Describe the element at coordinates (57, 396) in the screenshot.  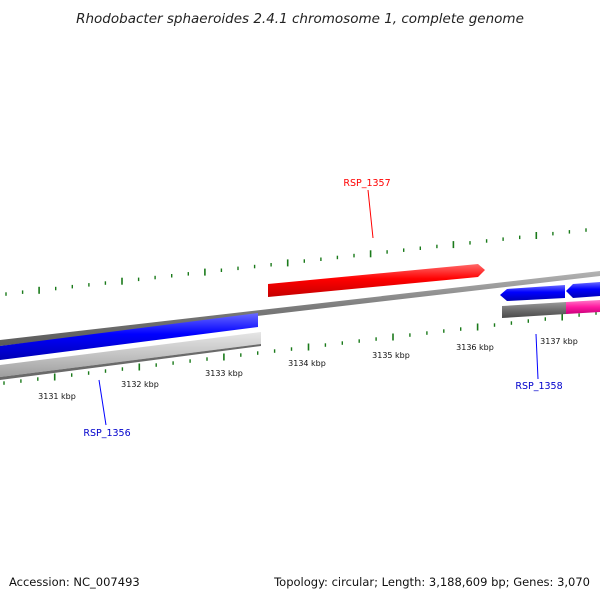
I see `scale-label: 3131 kbp` at that location.